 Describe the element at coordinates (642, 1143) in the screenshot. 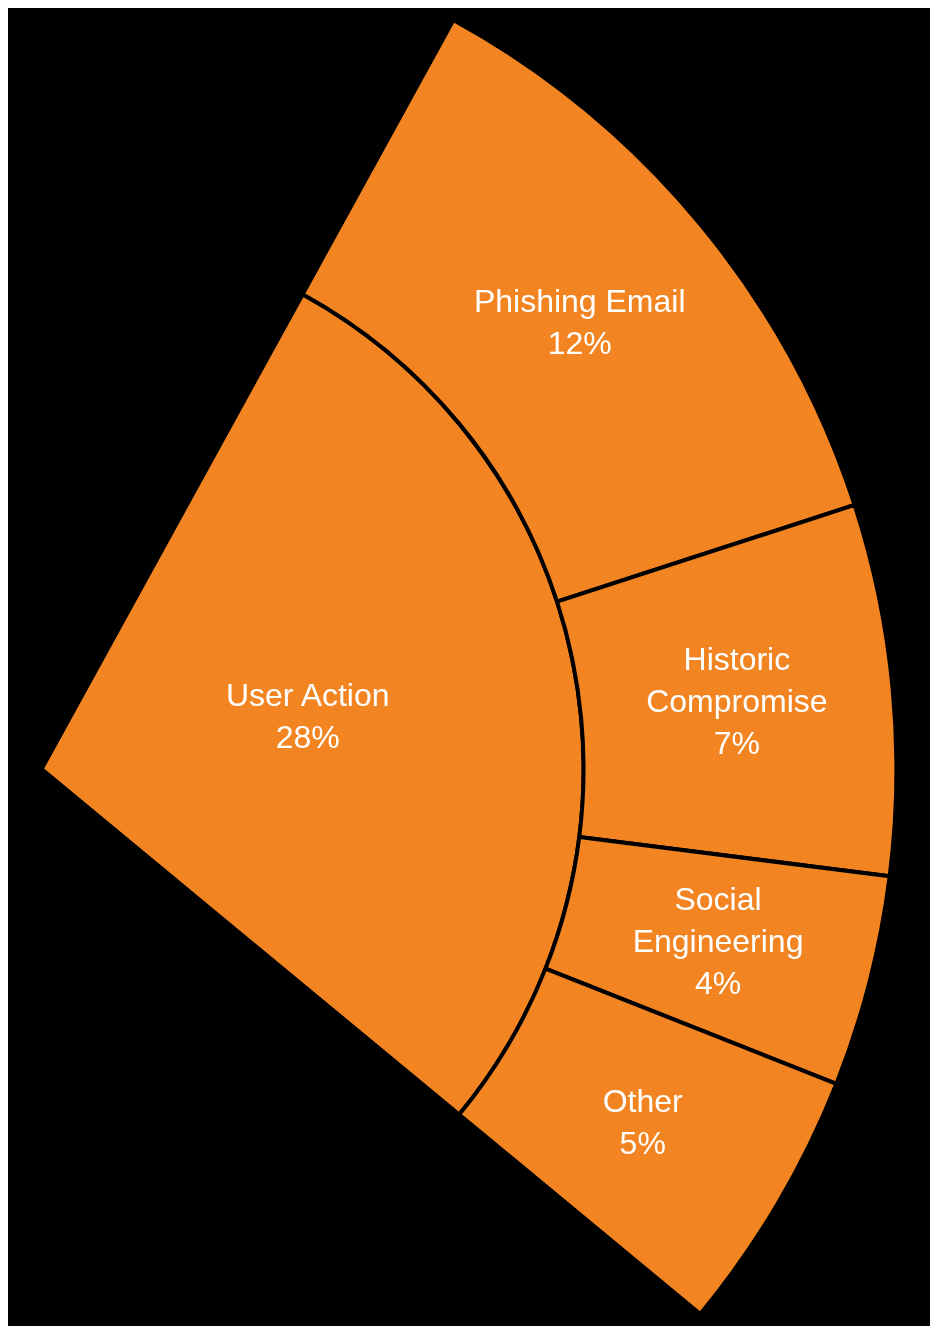

I see `data-label: 5%` at that location.